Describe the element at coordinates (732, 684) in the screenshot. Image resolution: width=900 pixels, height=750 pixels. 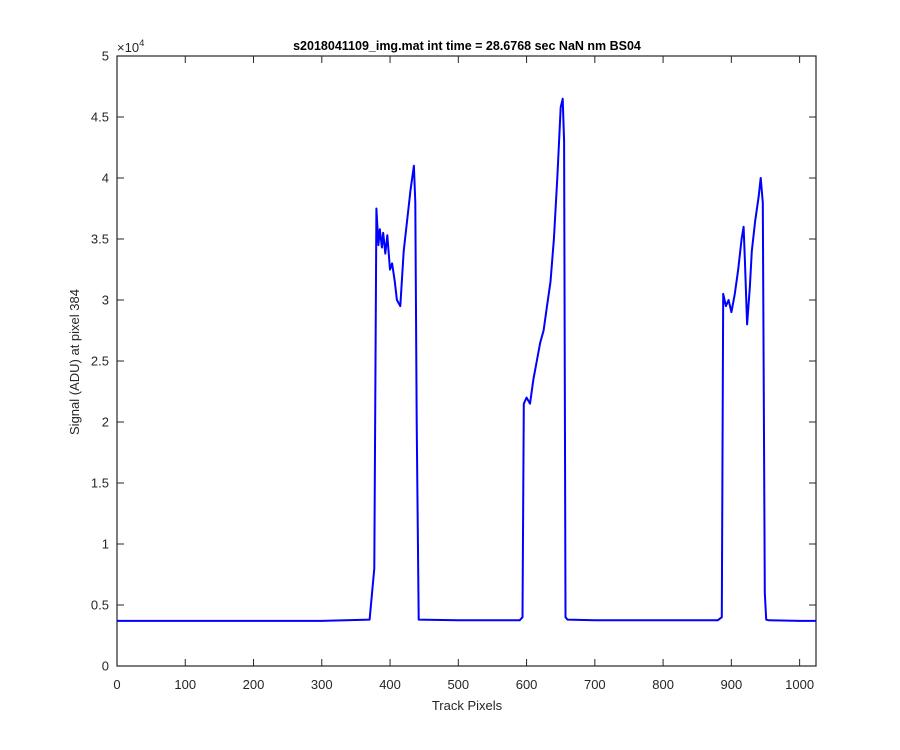
I see `x-tick-label: 900` at that location.